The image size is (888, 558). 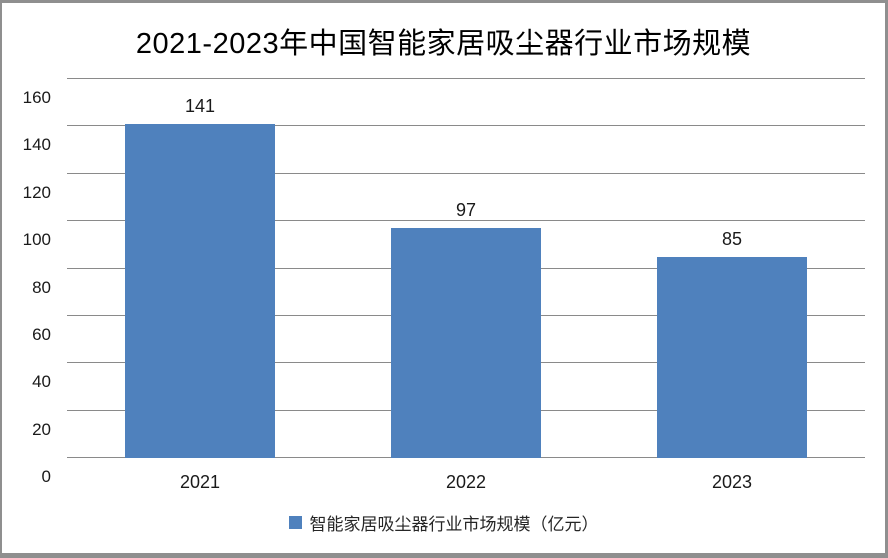 What do you see at coordinates (36, 240) in the screenshot?
I see `y-axis-tick-label: 100` at bounding box center [36, 240].